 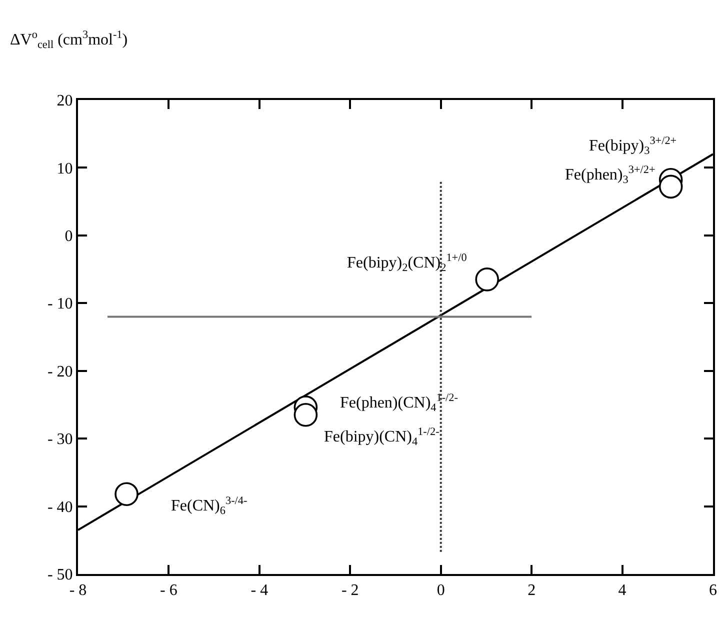 What do you see at coordinates (60, 507) in the screenshot?
I see `y-tick-label: - 40` at bounding box center [60, 507].